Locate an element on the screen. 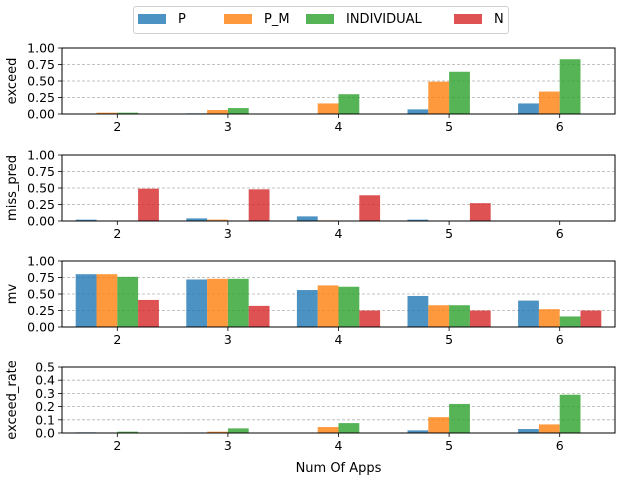  y-axis-label: miss_pred is located at coordinates (12, 188).